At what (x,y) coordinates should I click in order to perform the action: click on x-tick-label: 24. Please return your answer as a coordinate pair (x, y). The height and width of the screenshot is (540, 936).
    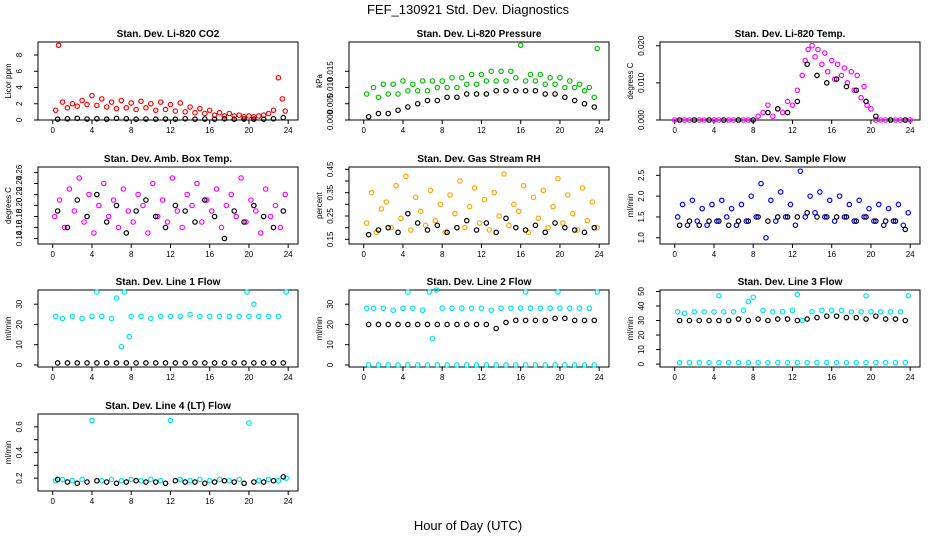
    Looking at the image, I should click on (599, 130).